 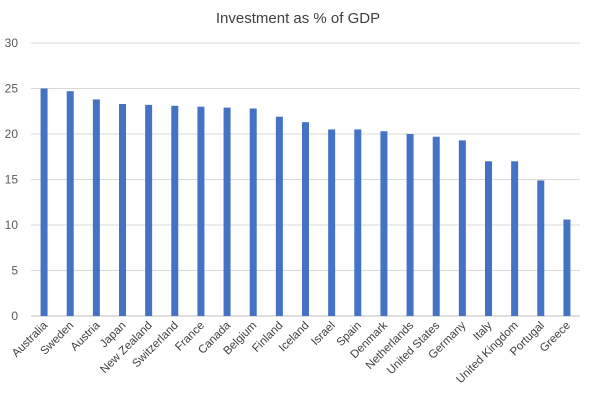 I want to click on bar-denmark, so click(x=384, y=223).